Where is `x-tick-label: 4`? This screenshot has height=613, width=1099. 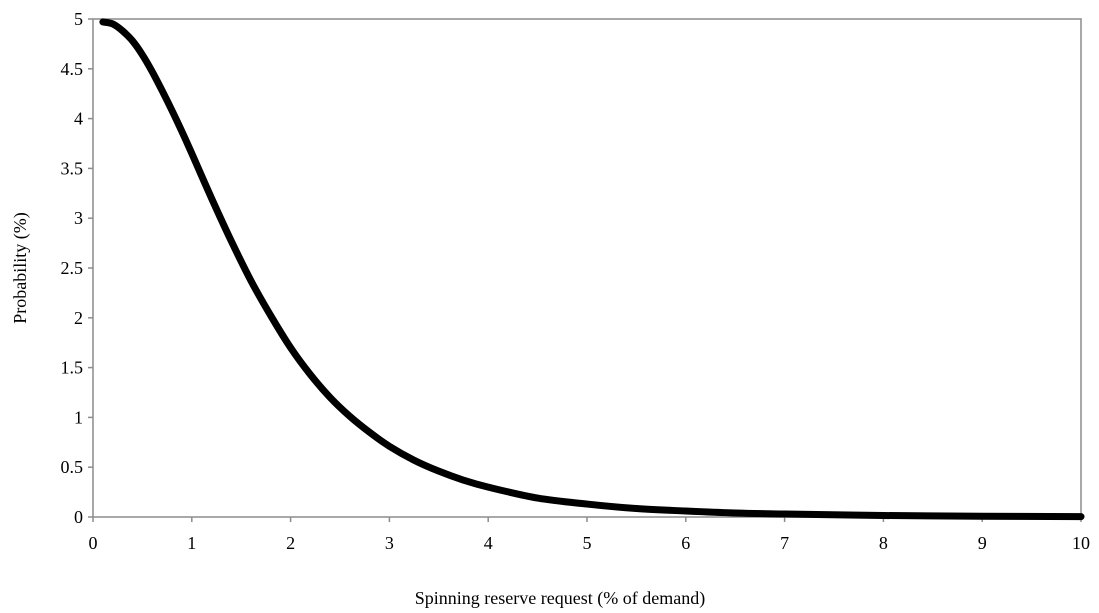
x-tick-label: 4 is located at coordinates (488, 543).